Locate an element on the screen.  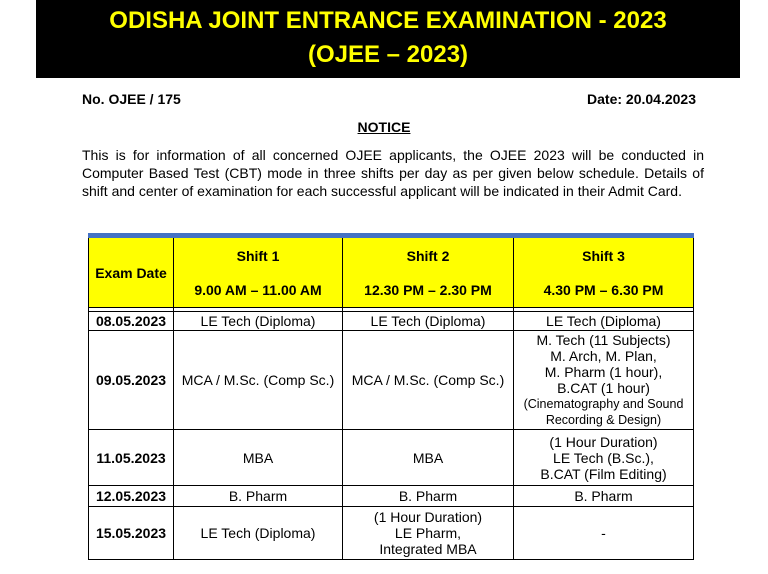
cell-line: M. Tech (11 Subjects) is located at coordinates (603, 340).